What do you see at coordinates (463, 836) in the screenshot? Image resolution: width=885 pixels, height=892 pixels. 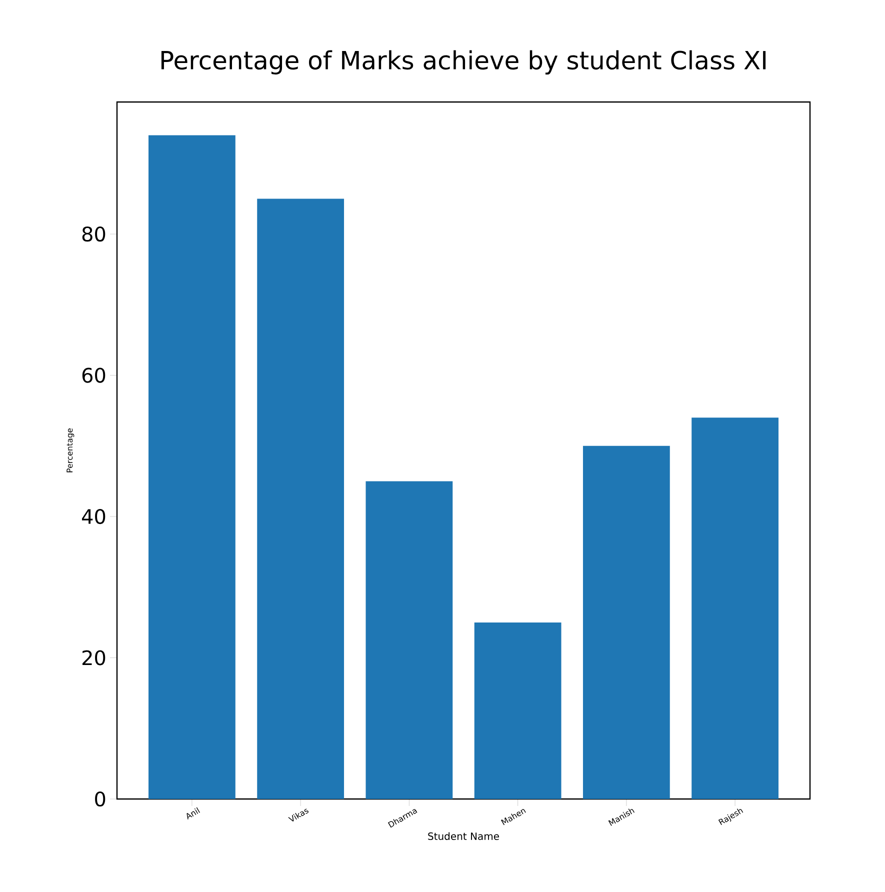 I see `x-axis-title: Student Name` at bounding box center [463, 836].